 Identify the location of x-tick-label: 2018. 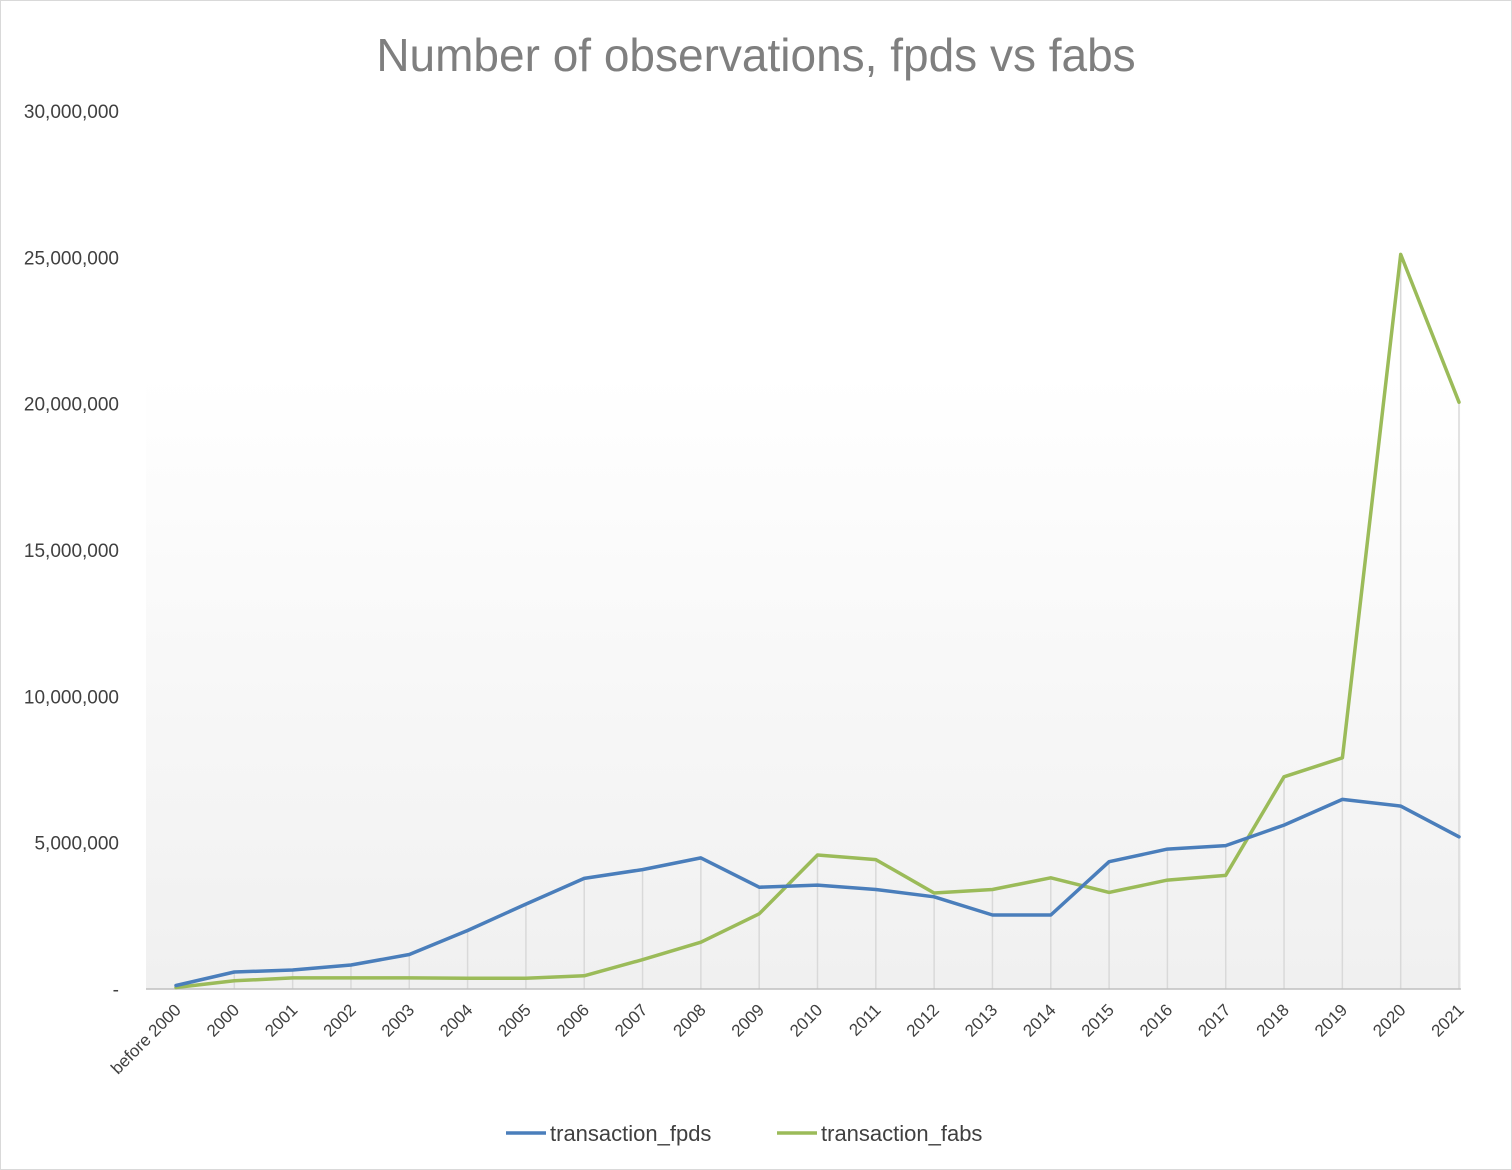
(1273, 1020).